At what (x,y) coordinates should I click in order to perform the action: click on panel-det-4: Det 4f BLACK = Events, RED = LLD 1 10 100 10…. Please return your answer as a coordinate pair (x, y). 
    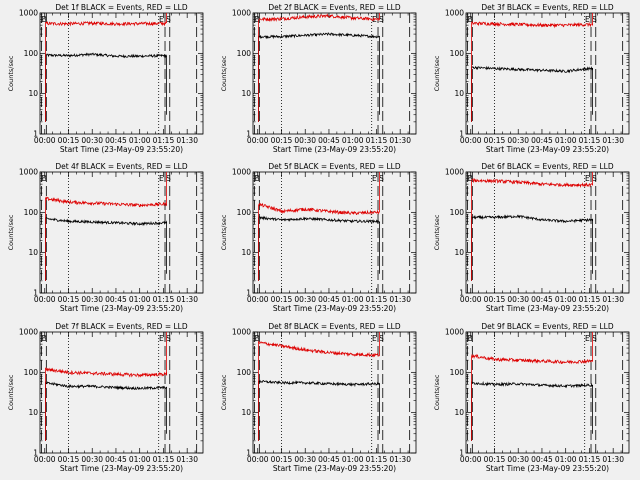
    Looking at the image, I should click on (105, 237).